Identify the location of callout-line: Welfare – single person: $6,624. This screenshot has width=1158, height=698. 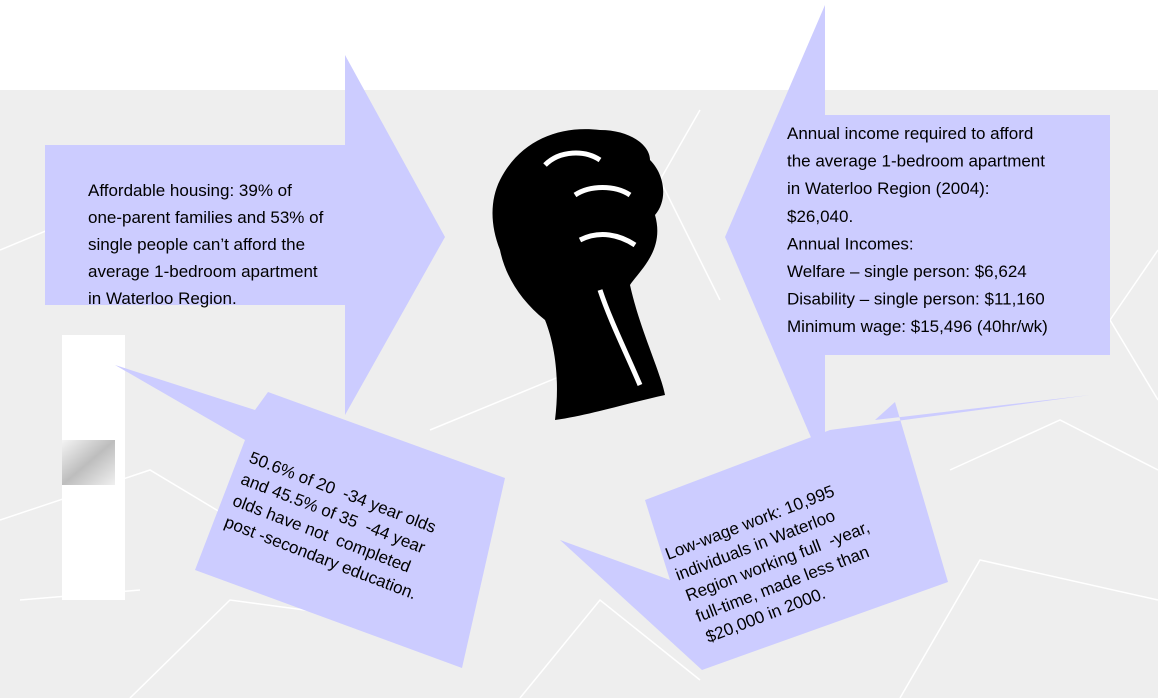
(907, 271).